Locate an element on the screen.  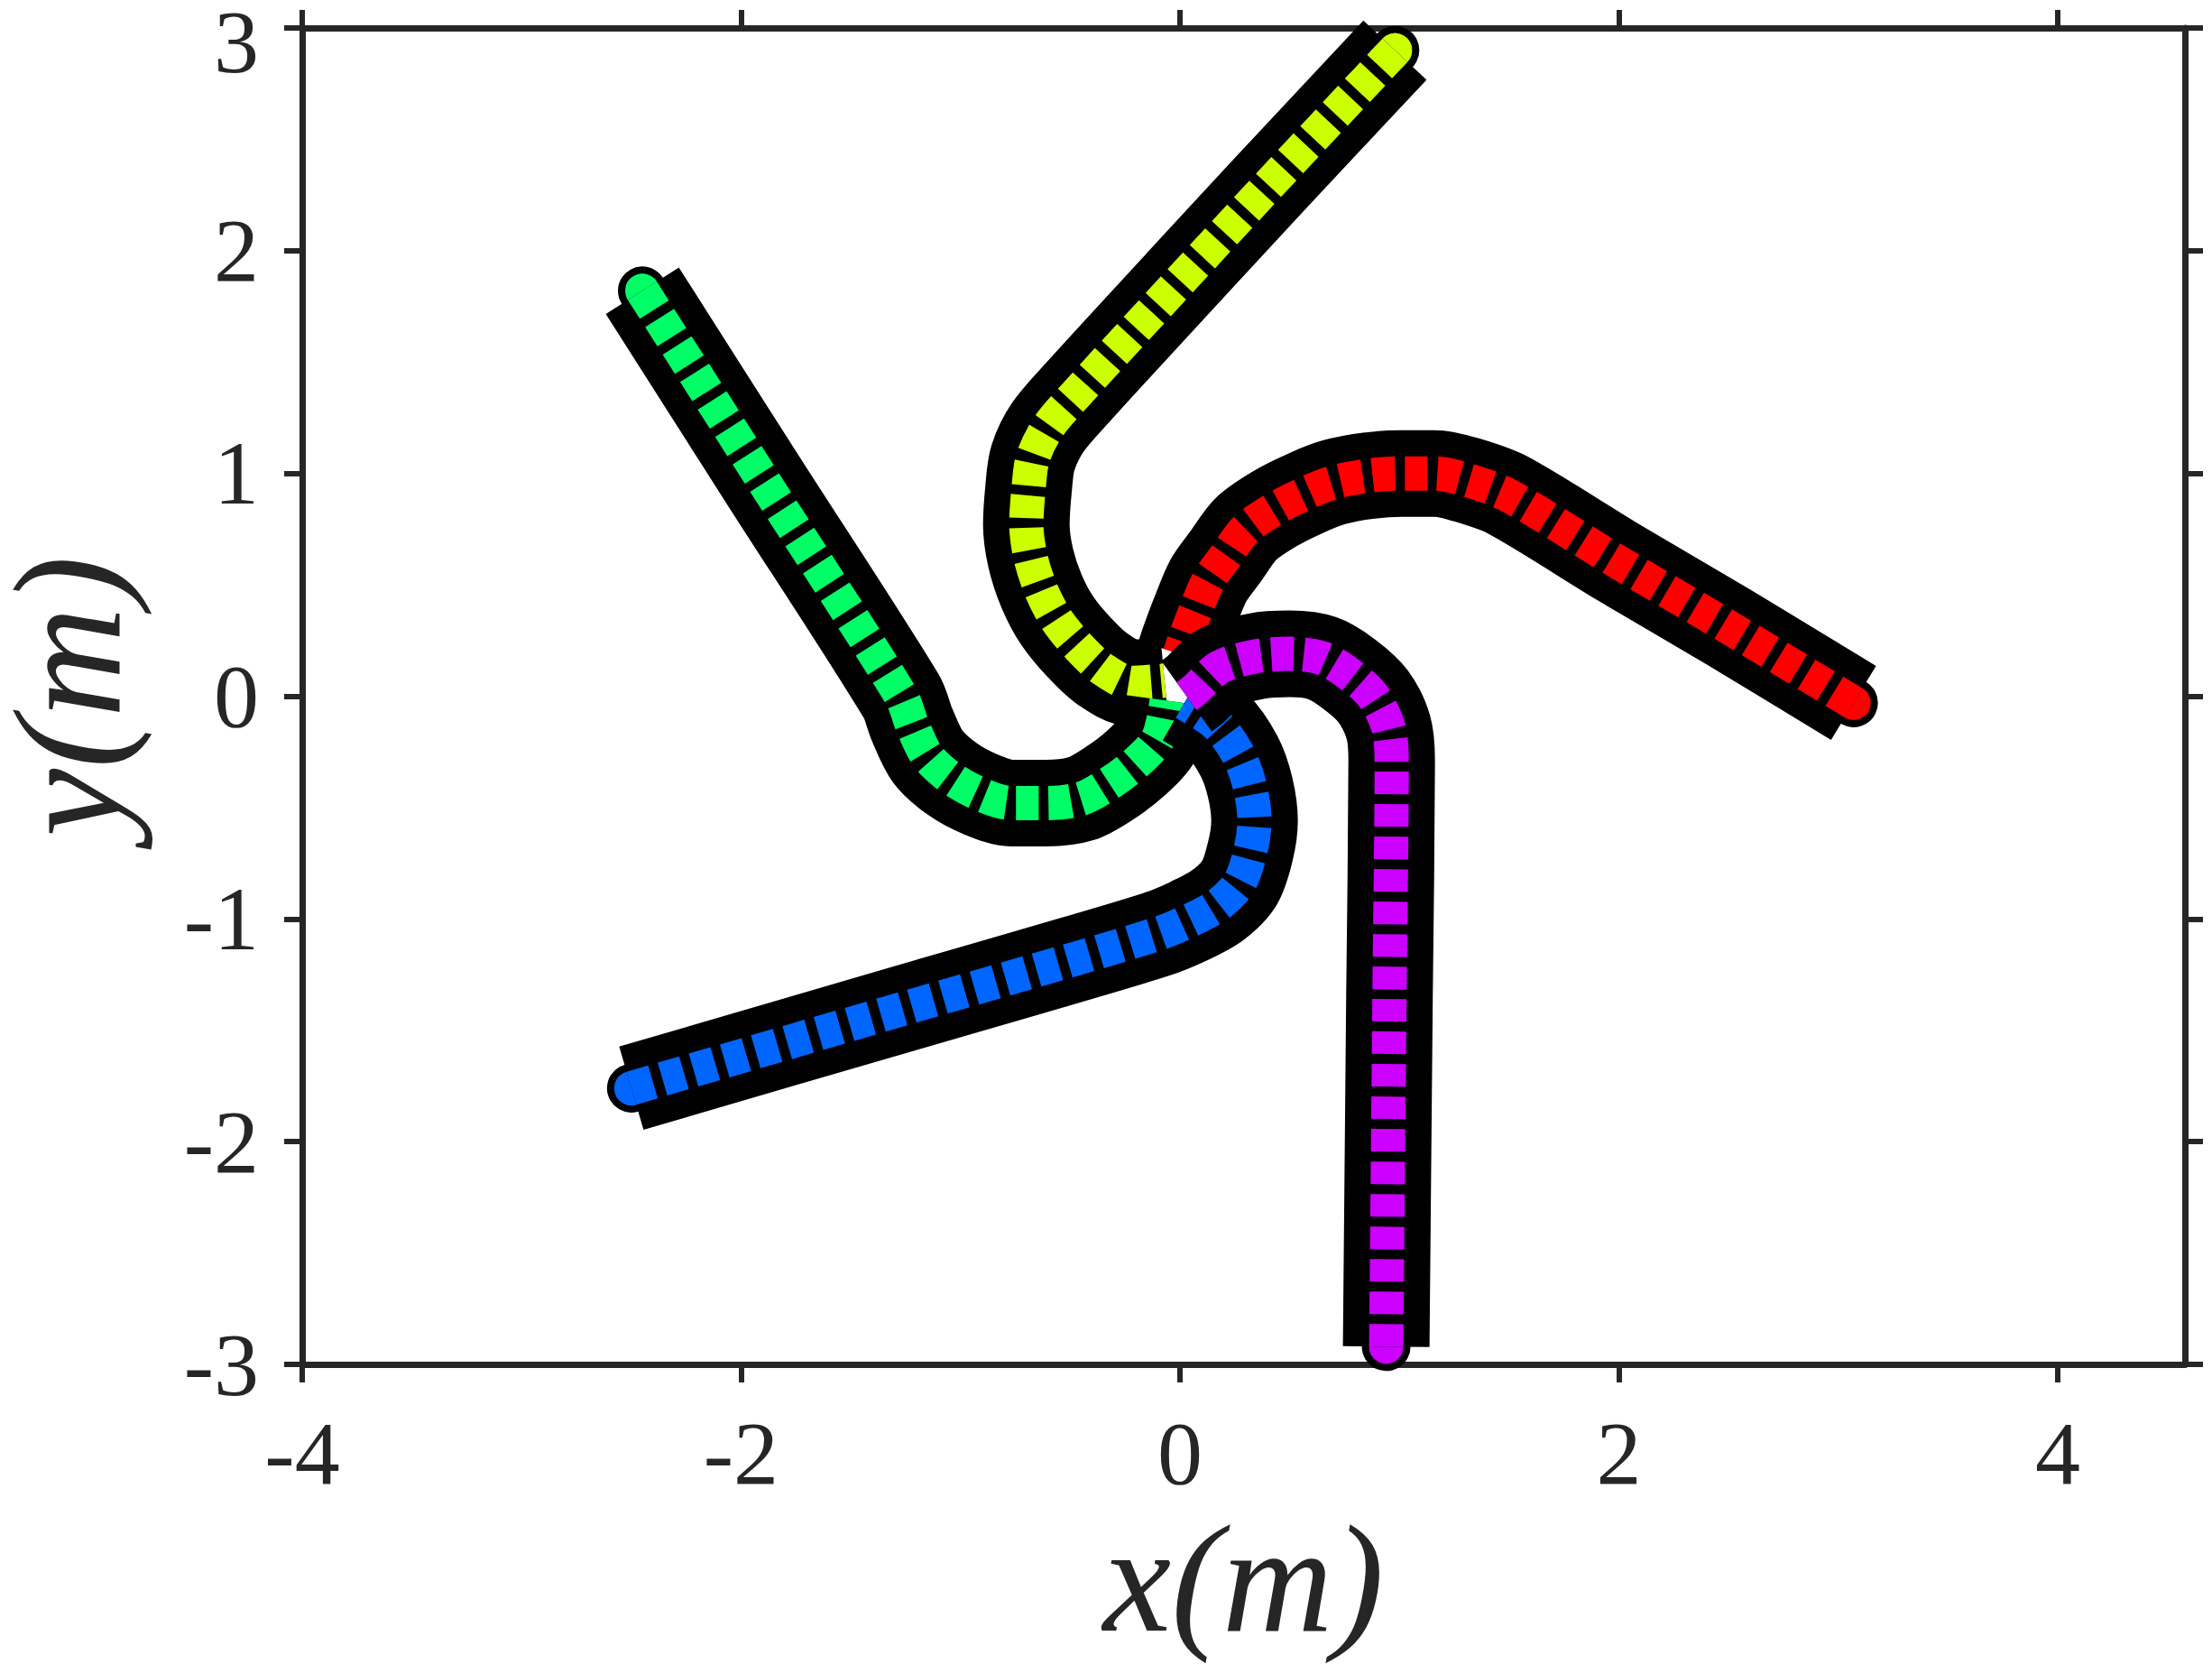
y-tick-label: 0 is located at coordinates (236, 696).